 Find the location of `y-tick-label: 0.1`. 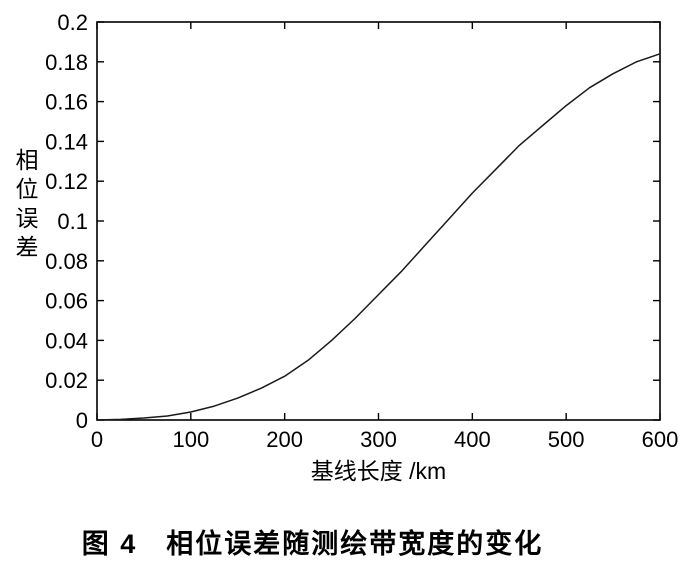

y-tick-label: 0.1 is located at coordinates (72, 221).